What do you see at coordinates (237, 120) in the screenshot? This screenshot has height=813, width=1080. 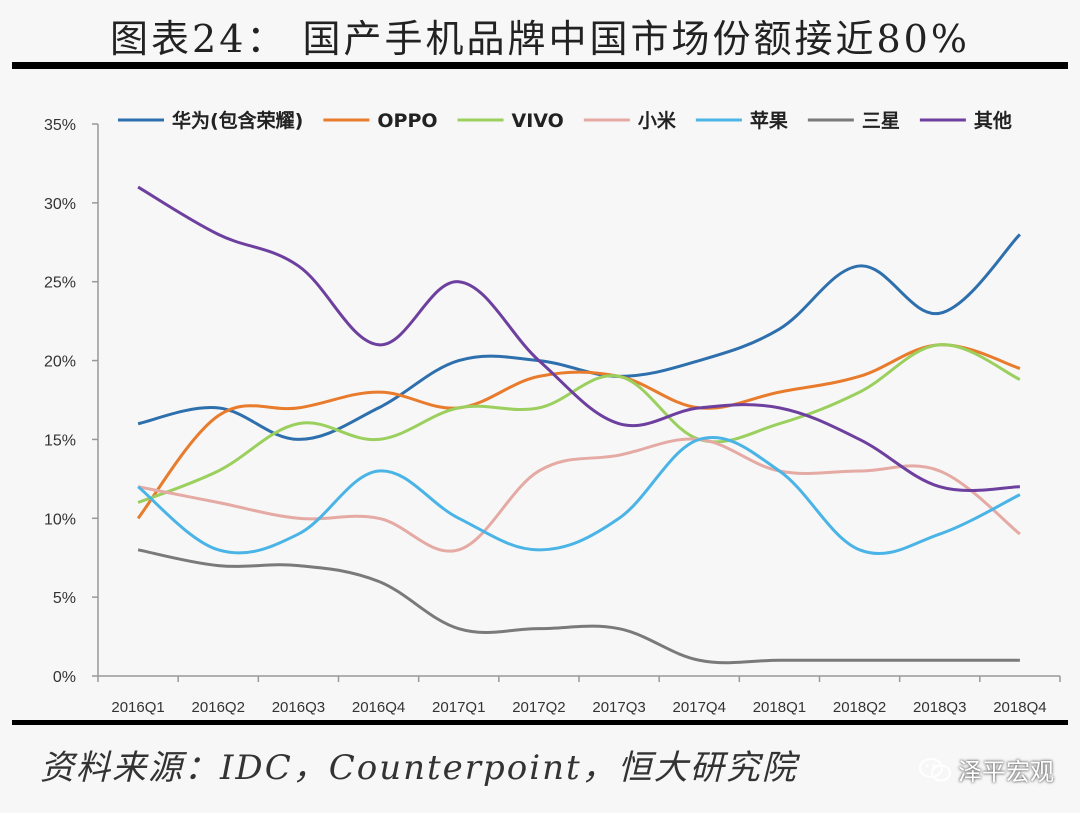 I see `legend-label: 华为(包含荣耀)` at bounding box center [237, 120].